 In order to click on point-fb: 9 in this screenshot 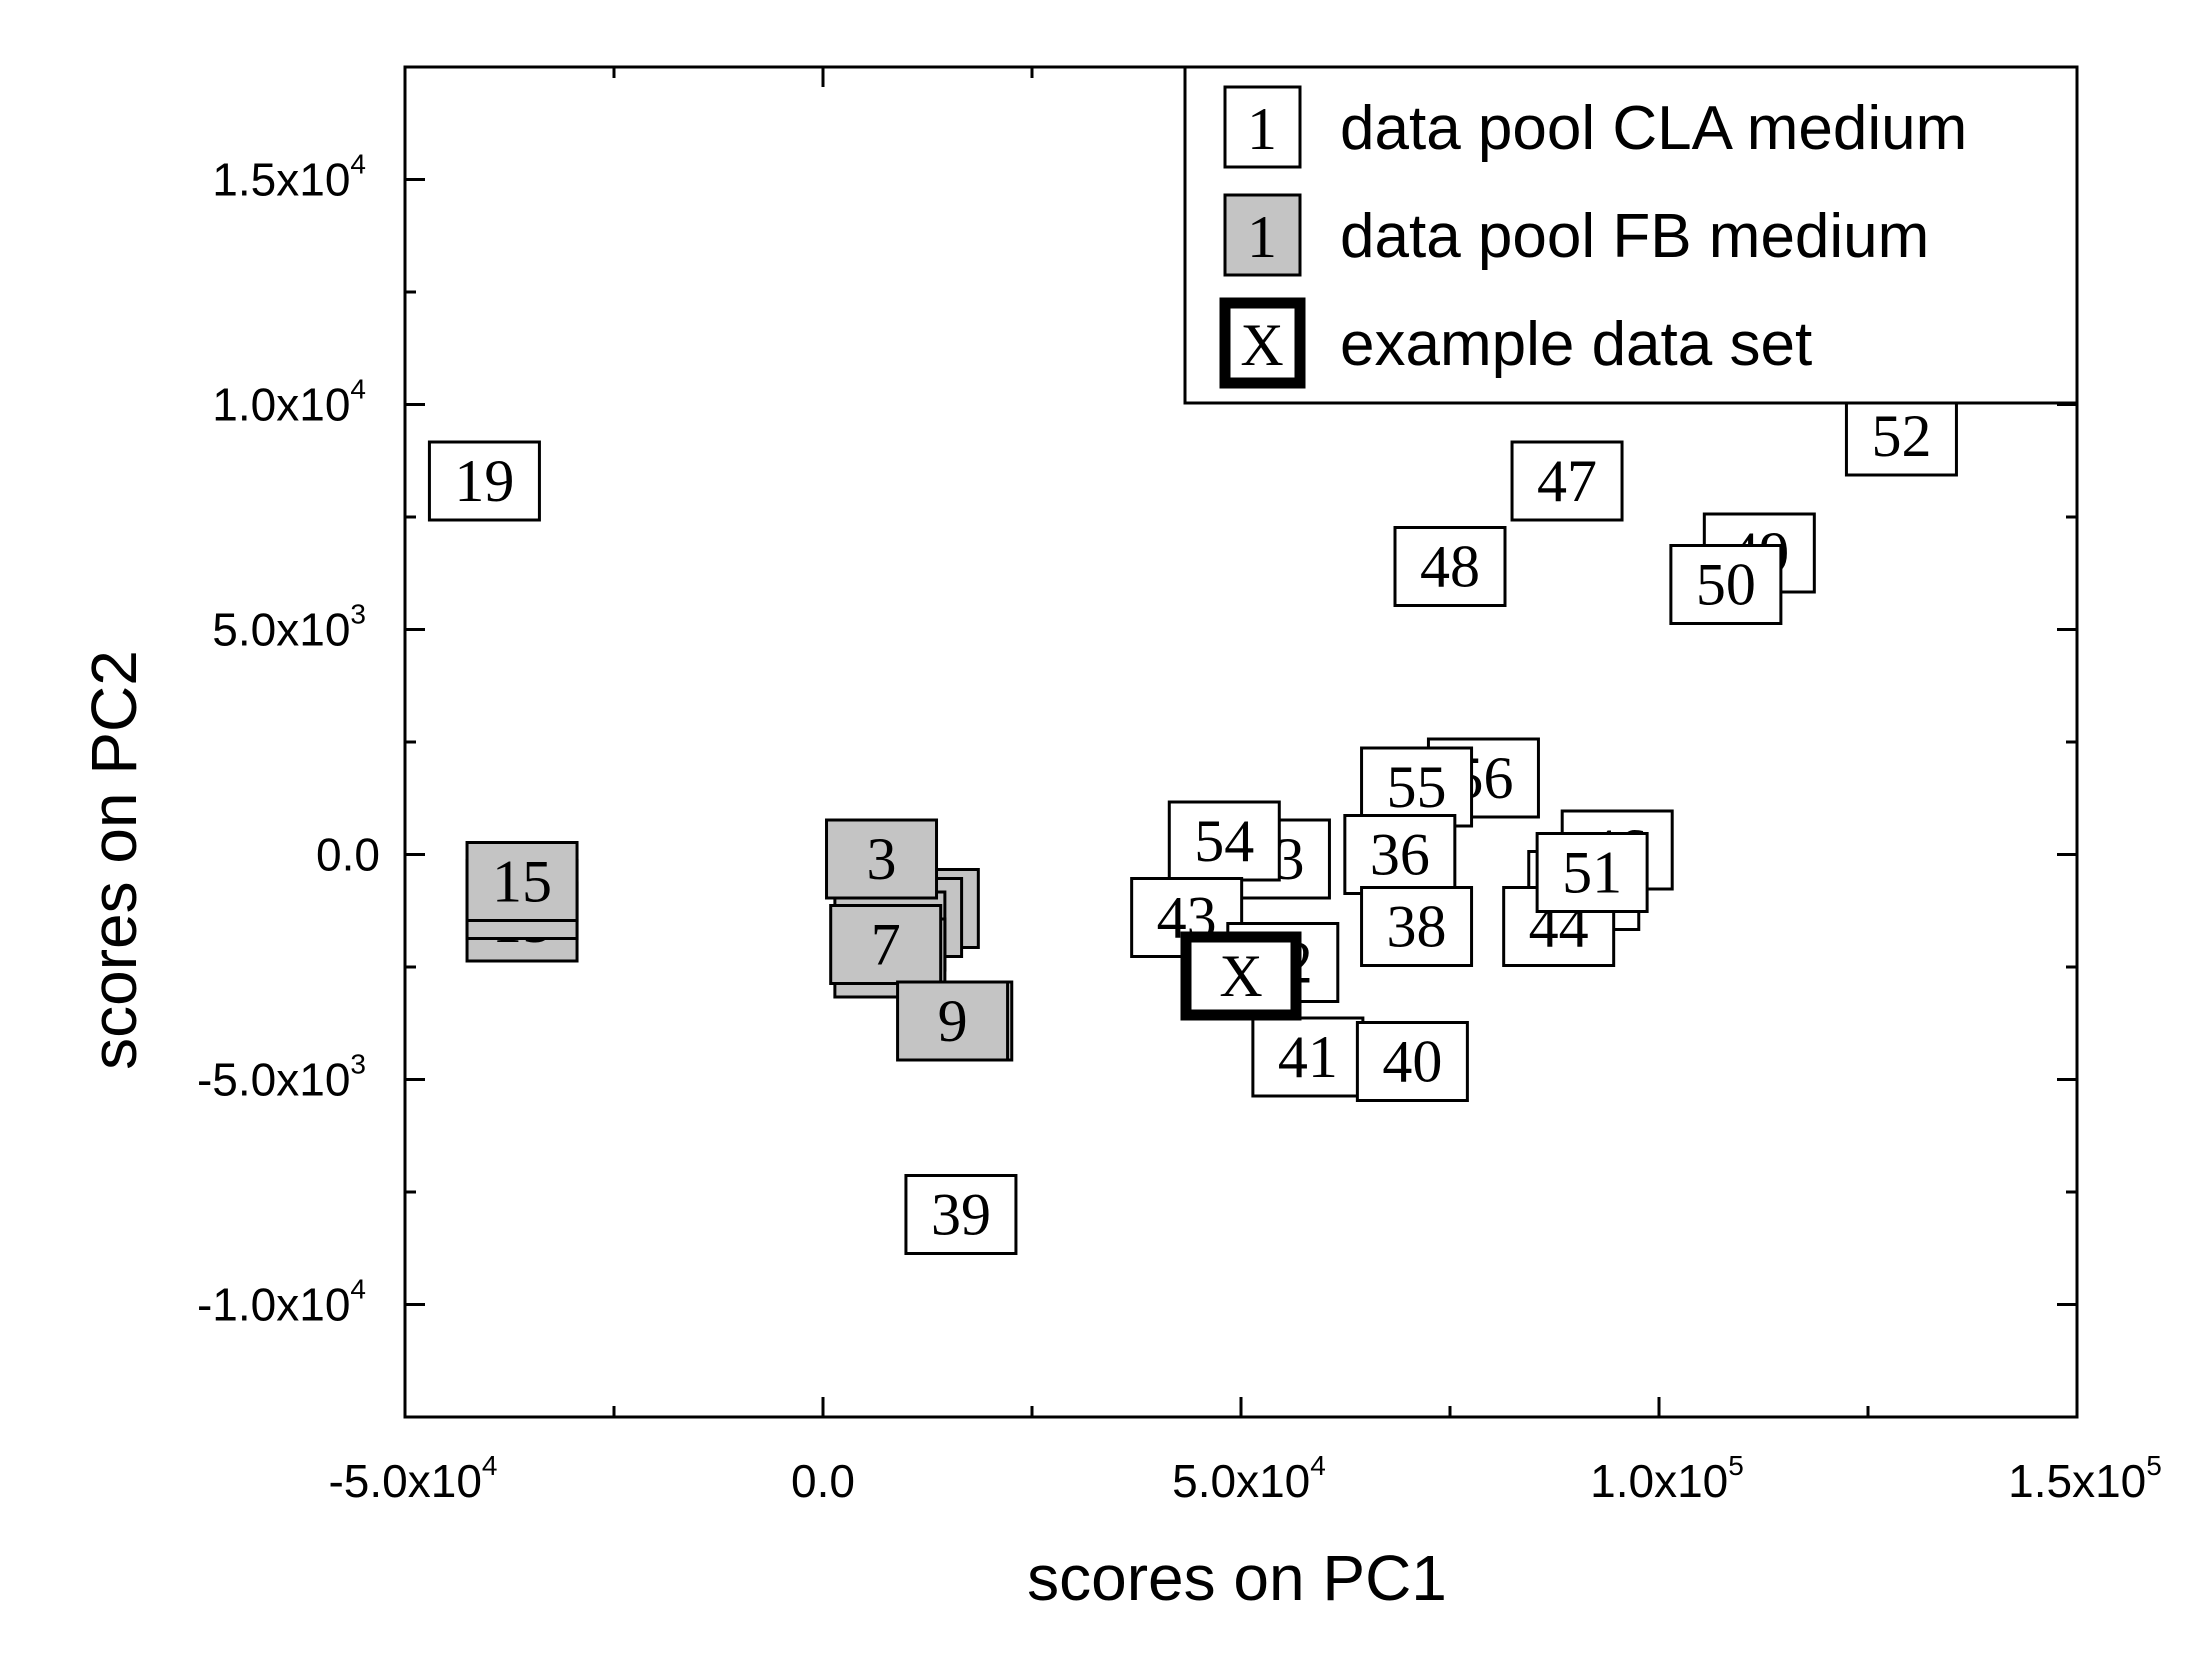, I will do `click(953, 1021)`.